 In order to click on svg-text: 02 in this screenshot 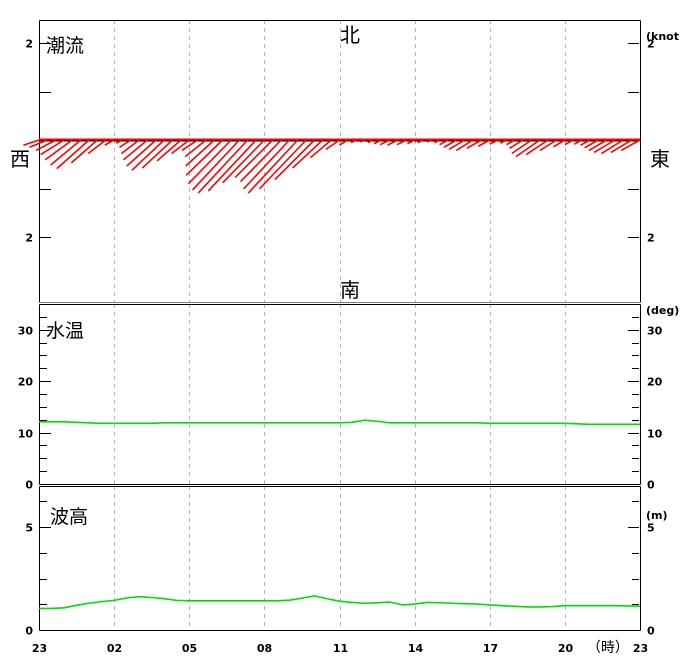, I will do `click(114, 648)`.